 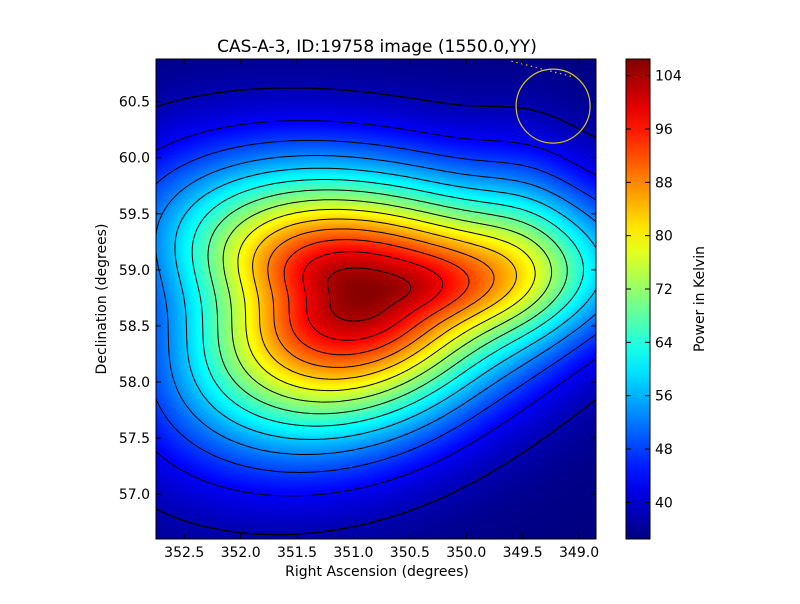 I want to click on x-tick-label: 349.0, so click(x=579, y=553).